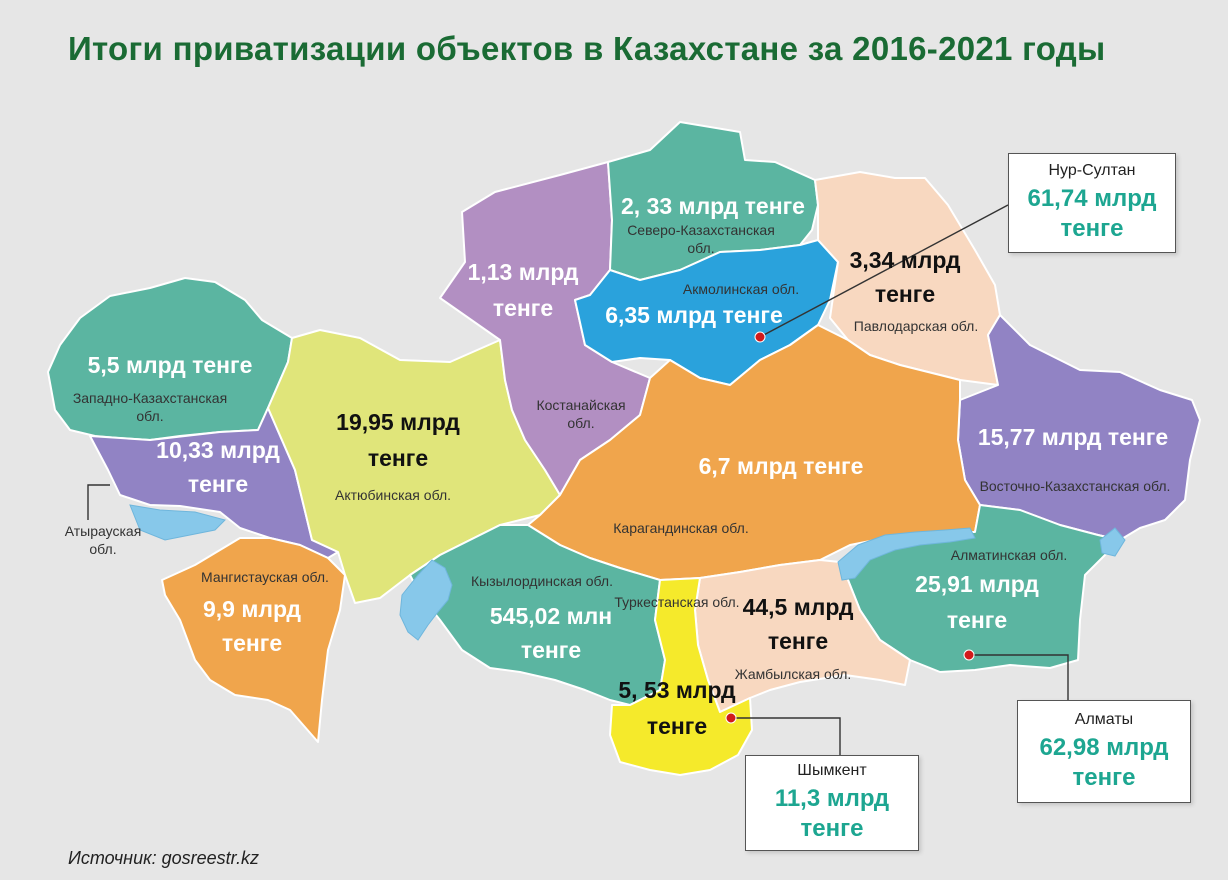 The image size is (1228, 880). Describe the element at coordinates (681, 676) in the screenshot. I see `region-turkestan` at that location.